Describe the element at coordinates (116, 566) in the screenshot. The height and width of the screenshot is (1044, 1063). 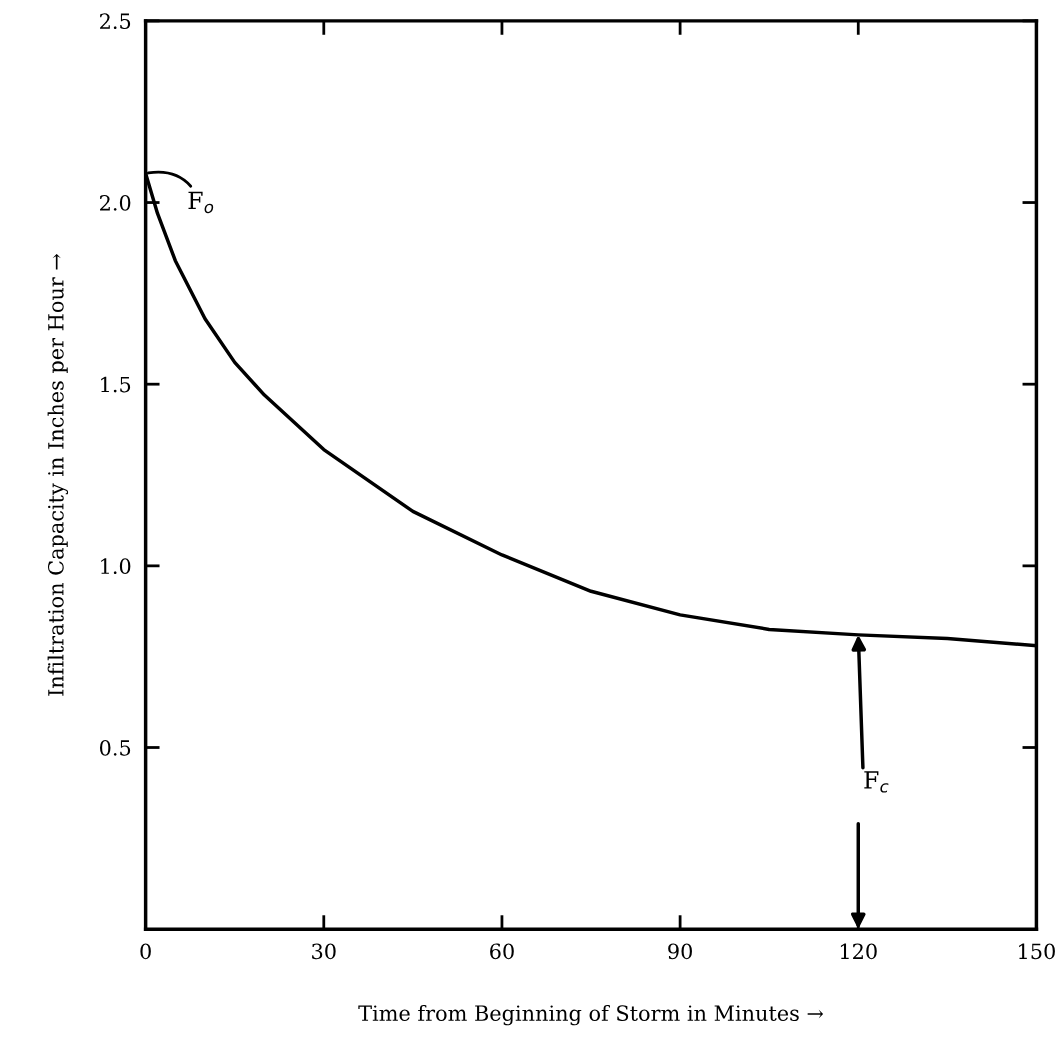
I see `y-tick-label: 1.0` at that location.